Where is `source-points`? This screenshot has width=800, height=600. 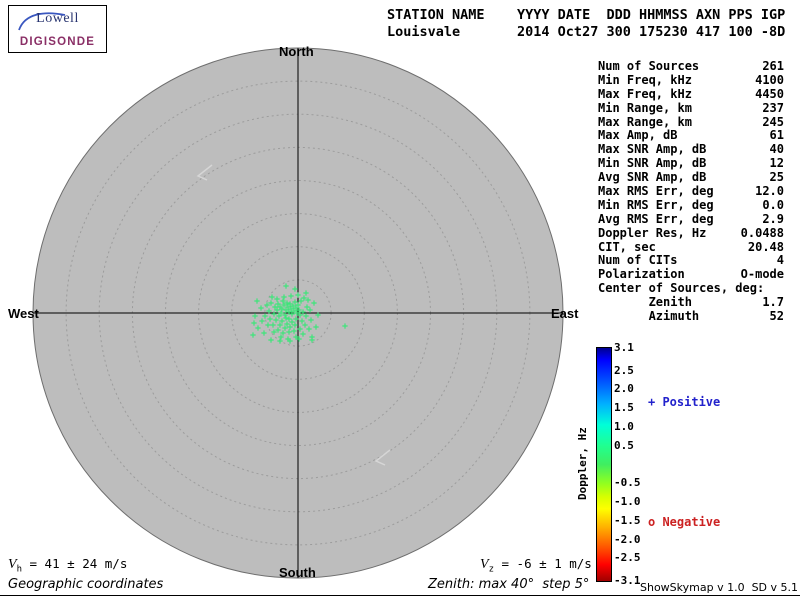 source-points is located at coordinates (299, 313).